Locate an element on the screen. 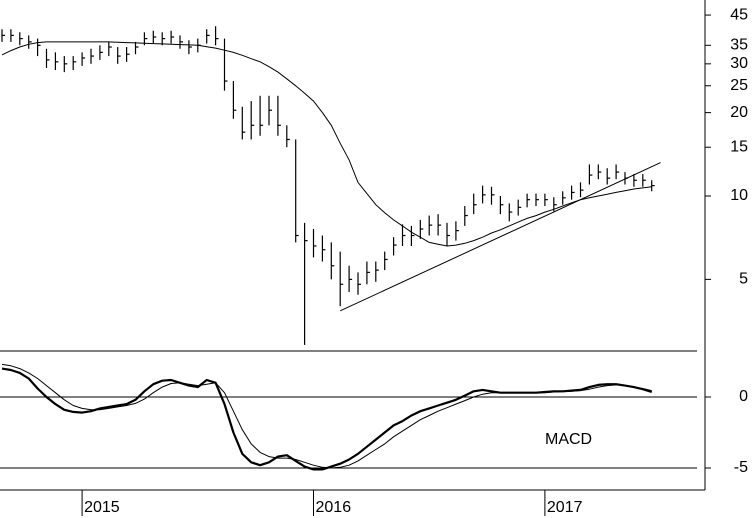  x-tick-label: 2015 is located at coordinates (102, 507).